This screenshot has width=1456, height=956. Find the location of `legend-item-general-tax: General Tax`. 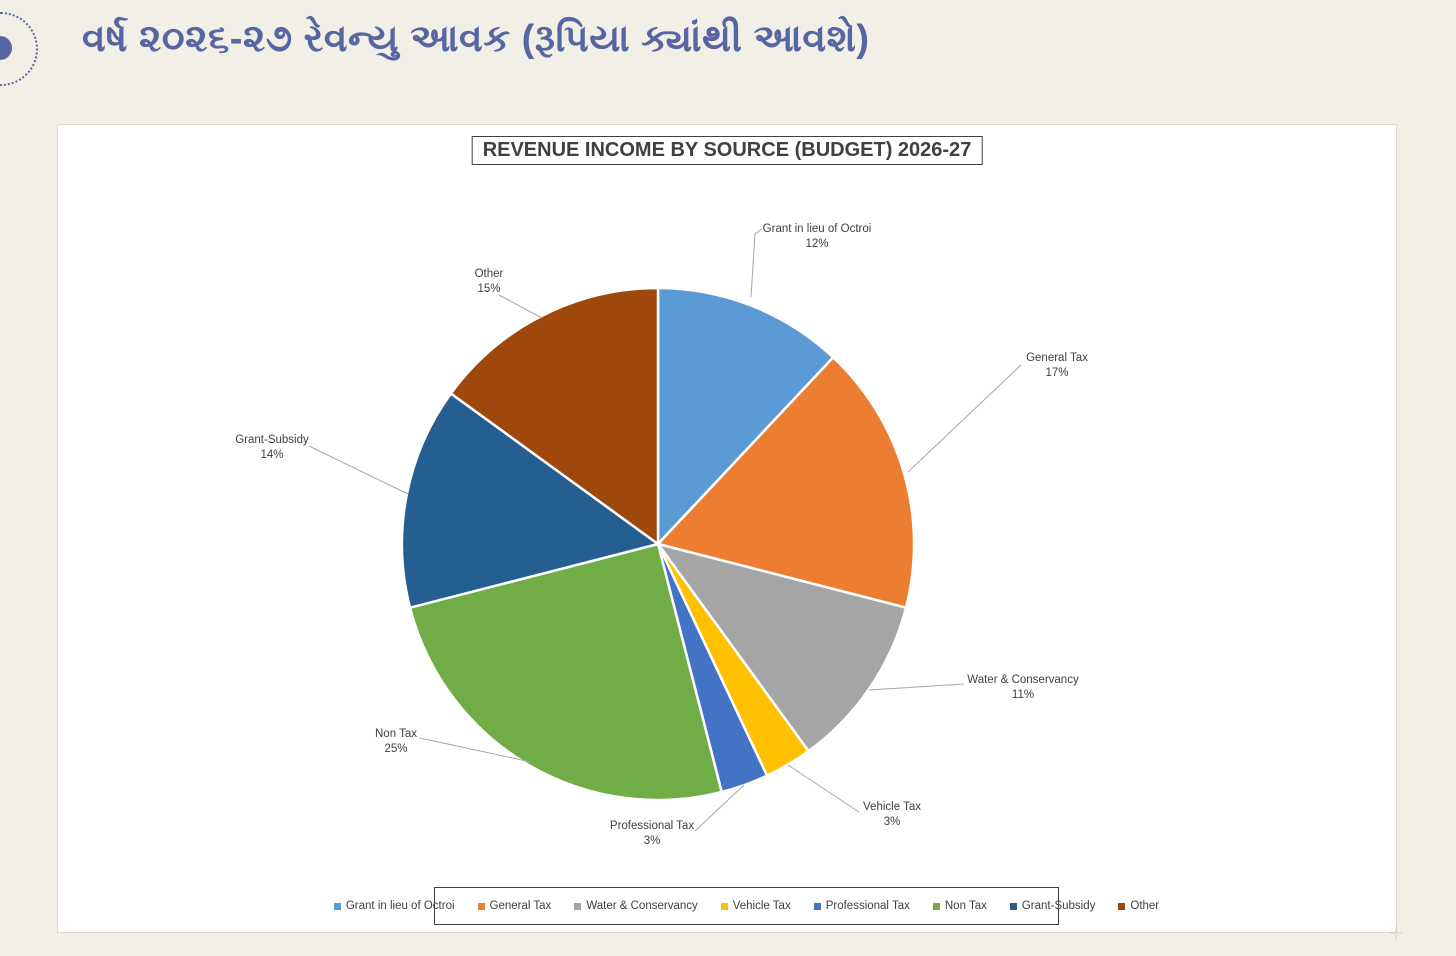

legend-item-general-tax: General Tax is located at coordinates (514, 906).